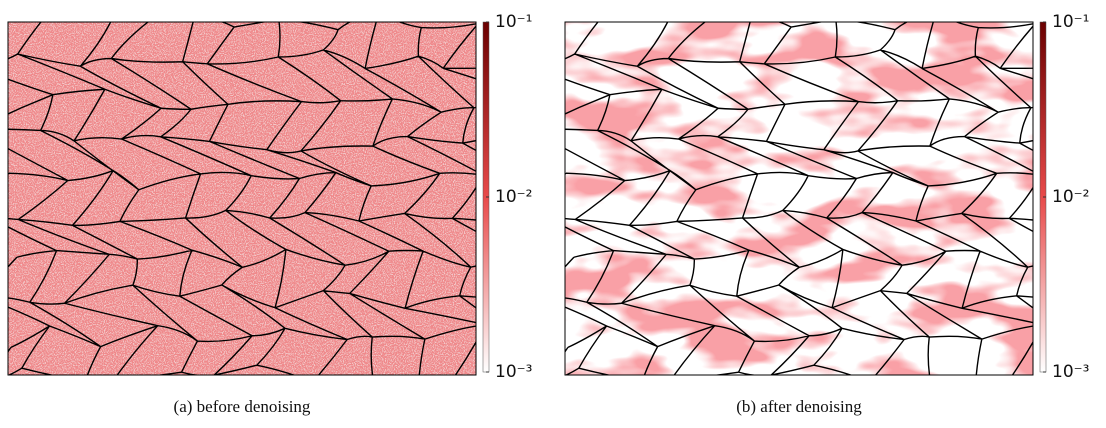 The height and width of the screenshot is (428, 1106). Describe the element at coordinates (799, 406) in the screenshot. I see `caption: (b) after denoising` at that location.